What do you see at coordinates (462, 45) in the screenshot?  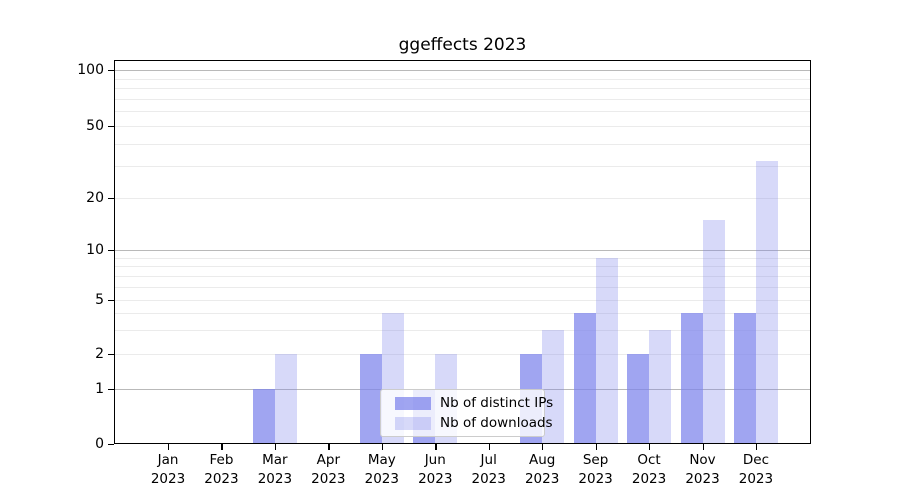 I see `chart-title: ggeffects 2023` at bounding box center [462, 45].